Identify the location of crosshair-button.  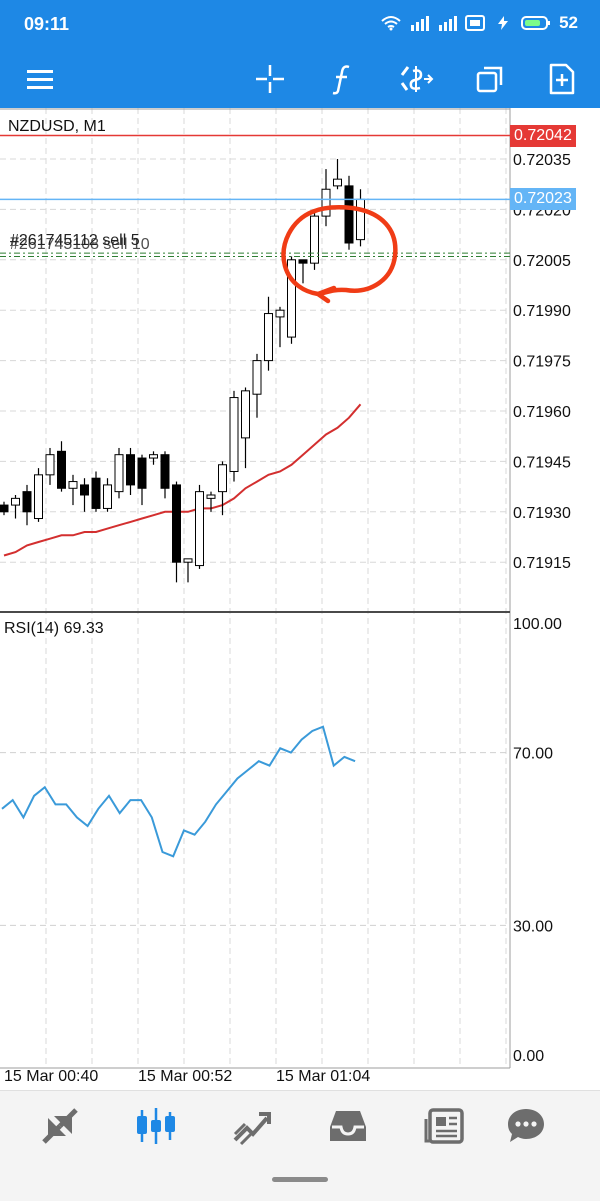
(270, 79).